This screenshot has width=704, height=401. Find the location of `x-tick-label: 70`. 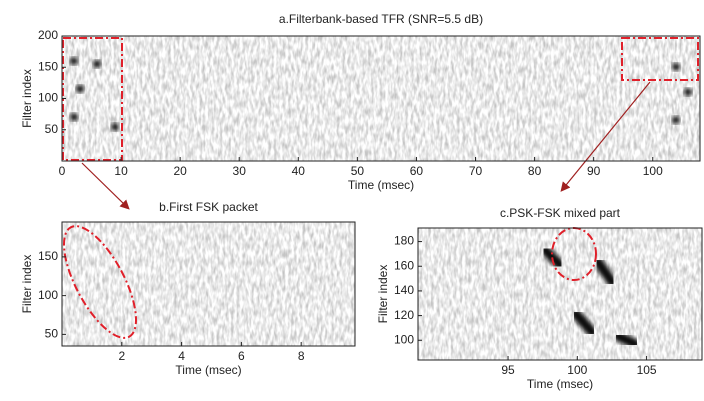

x-tick-label: 70 is located at coordinates (476, 171).